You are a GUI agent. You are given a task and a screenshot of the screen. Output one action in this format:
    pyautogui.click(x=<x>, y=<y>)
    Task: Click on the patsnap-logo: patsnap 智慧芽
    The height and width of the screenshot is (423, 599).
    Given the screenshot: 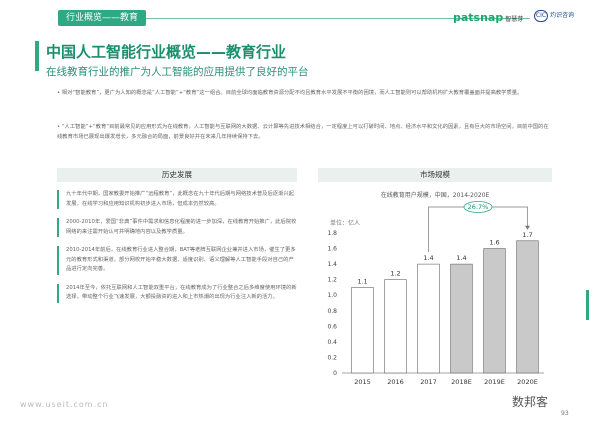 What is the action you would take?
    pyautogui.click(x=488, y=17)
    